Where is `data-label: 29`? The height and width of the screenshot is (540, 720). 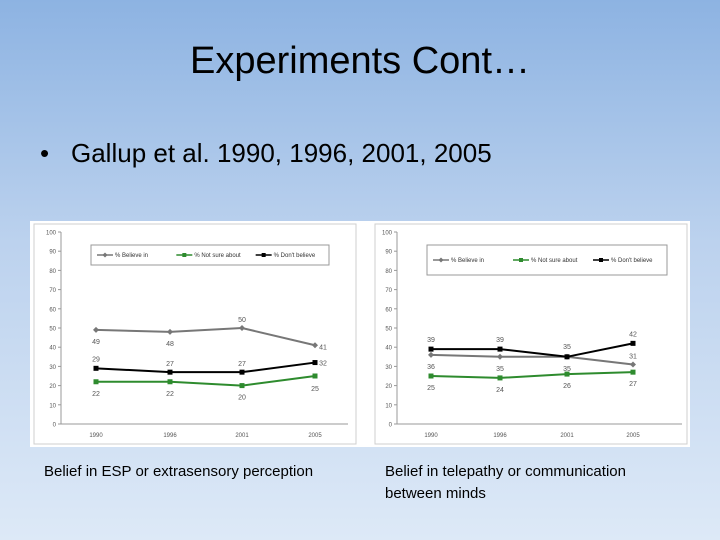 data-label: 29 is located at coordinates (96, 359).